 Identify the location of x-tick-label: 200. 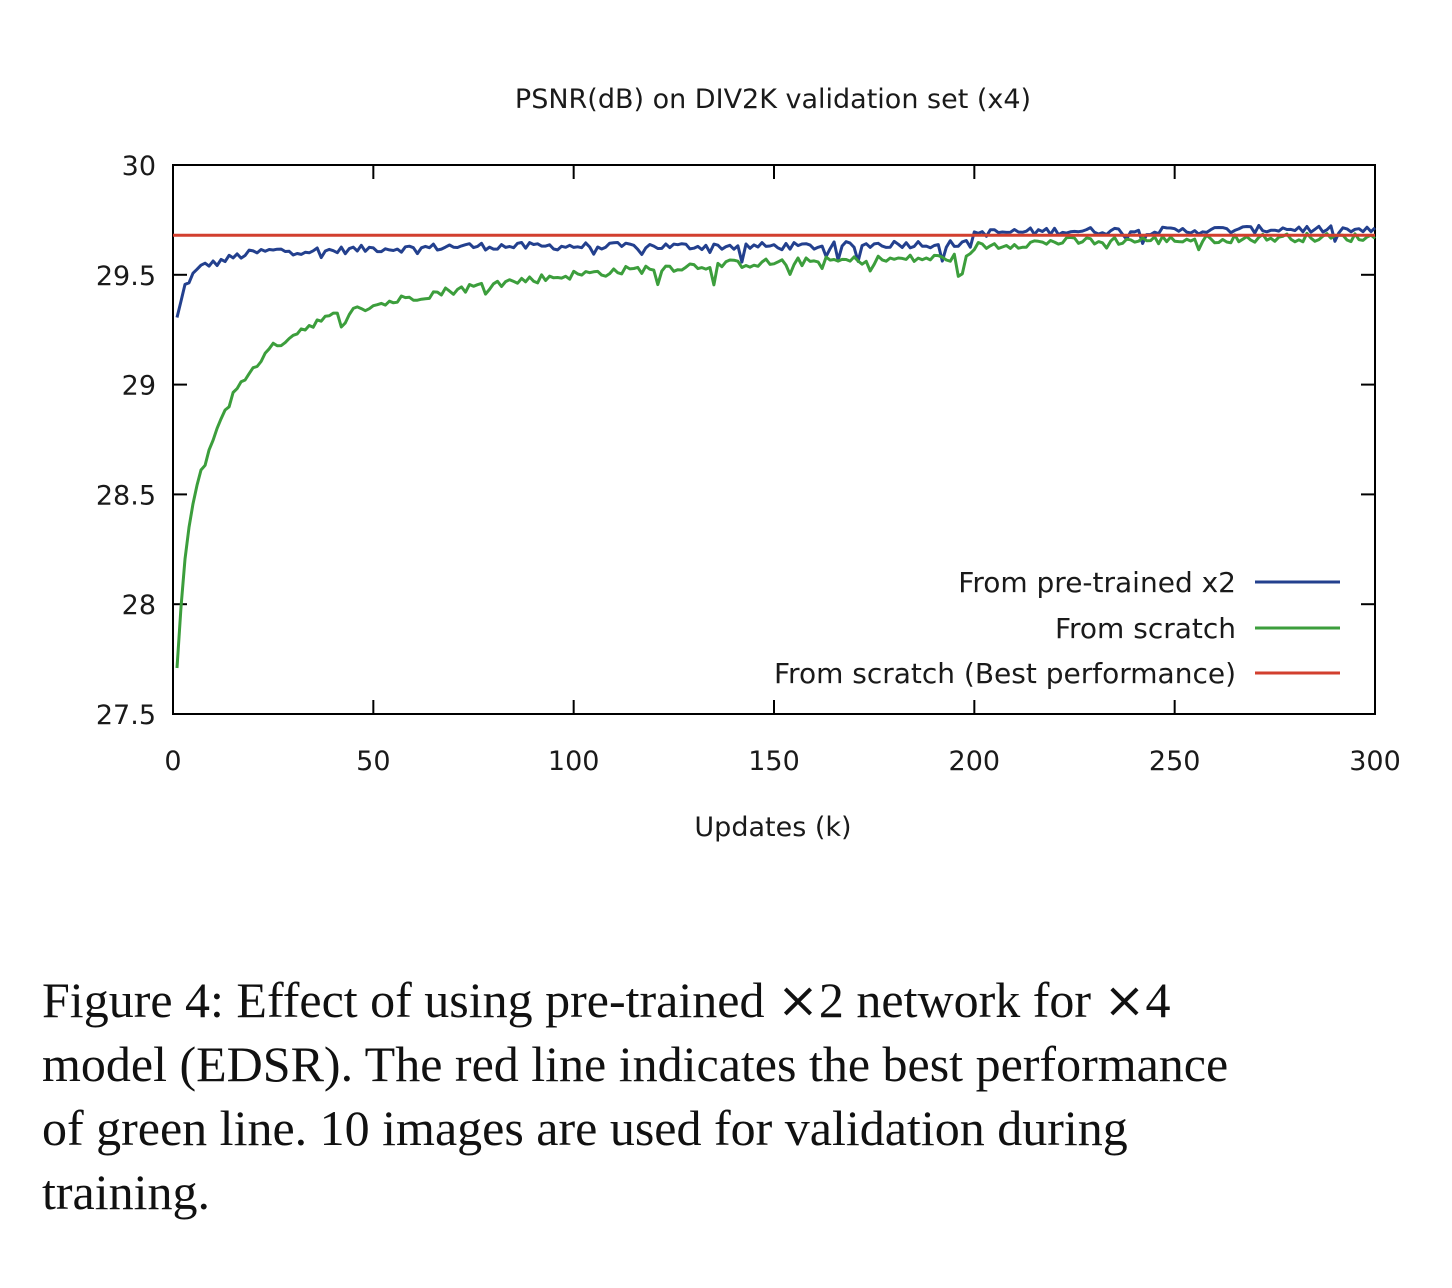
(975, 761).